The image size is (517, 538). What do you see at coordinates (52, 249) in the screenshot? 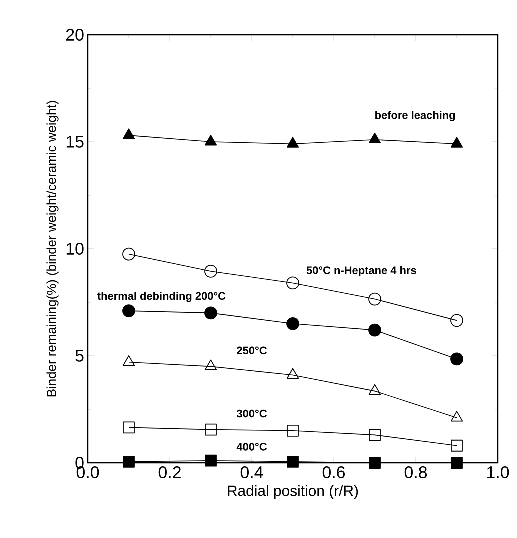
I see `y-axis-title: Binder remaining(%) (binder weight/ceramic weight)` at bounding box center [52, 249].